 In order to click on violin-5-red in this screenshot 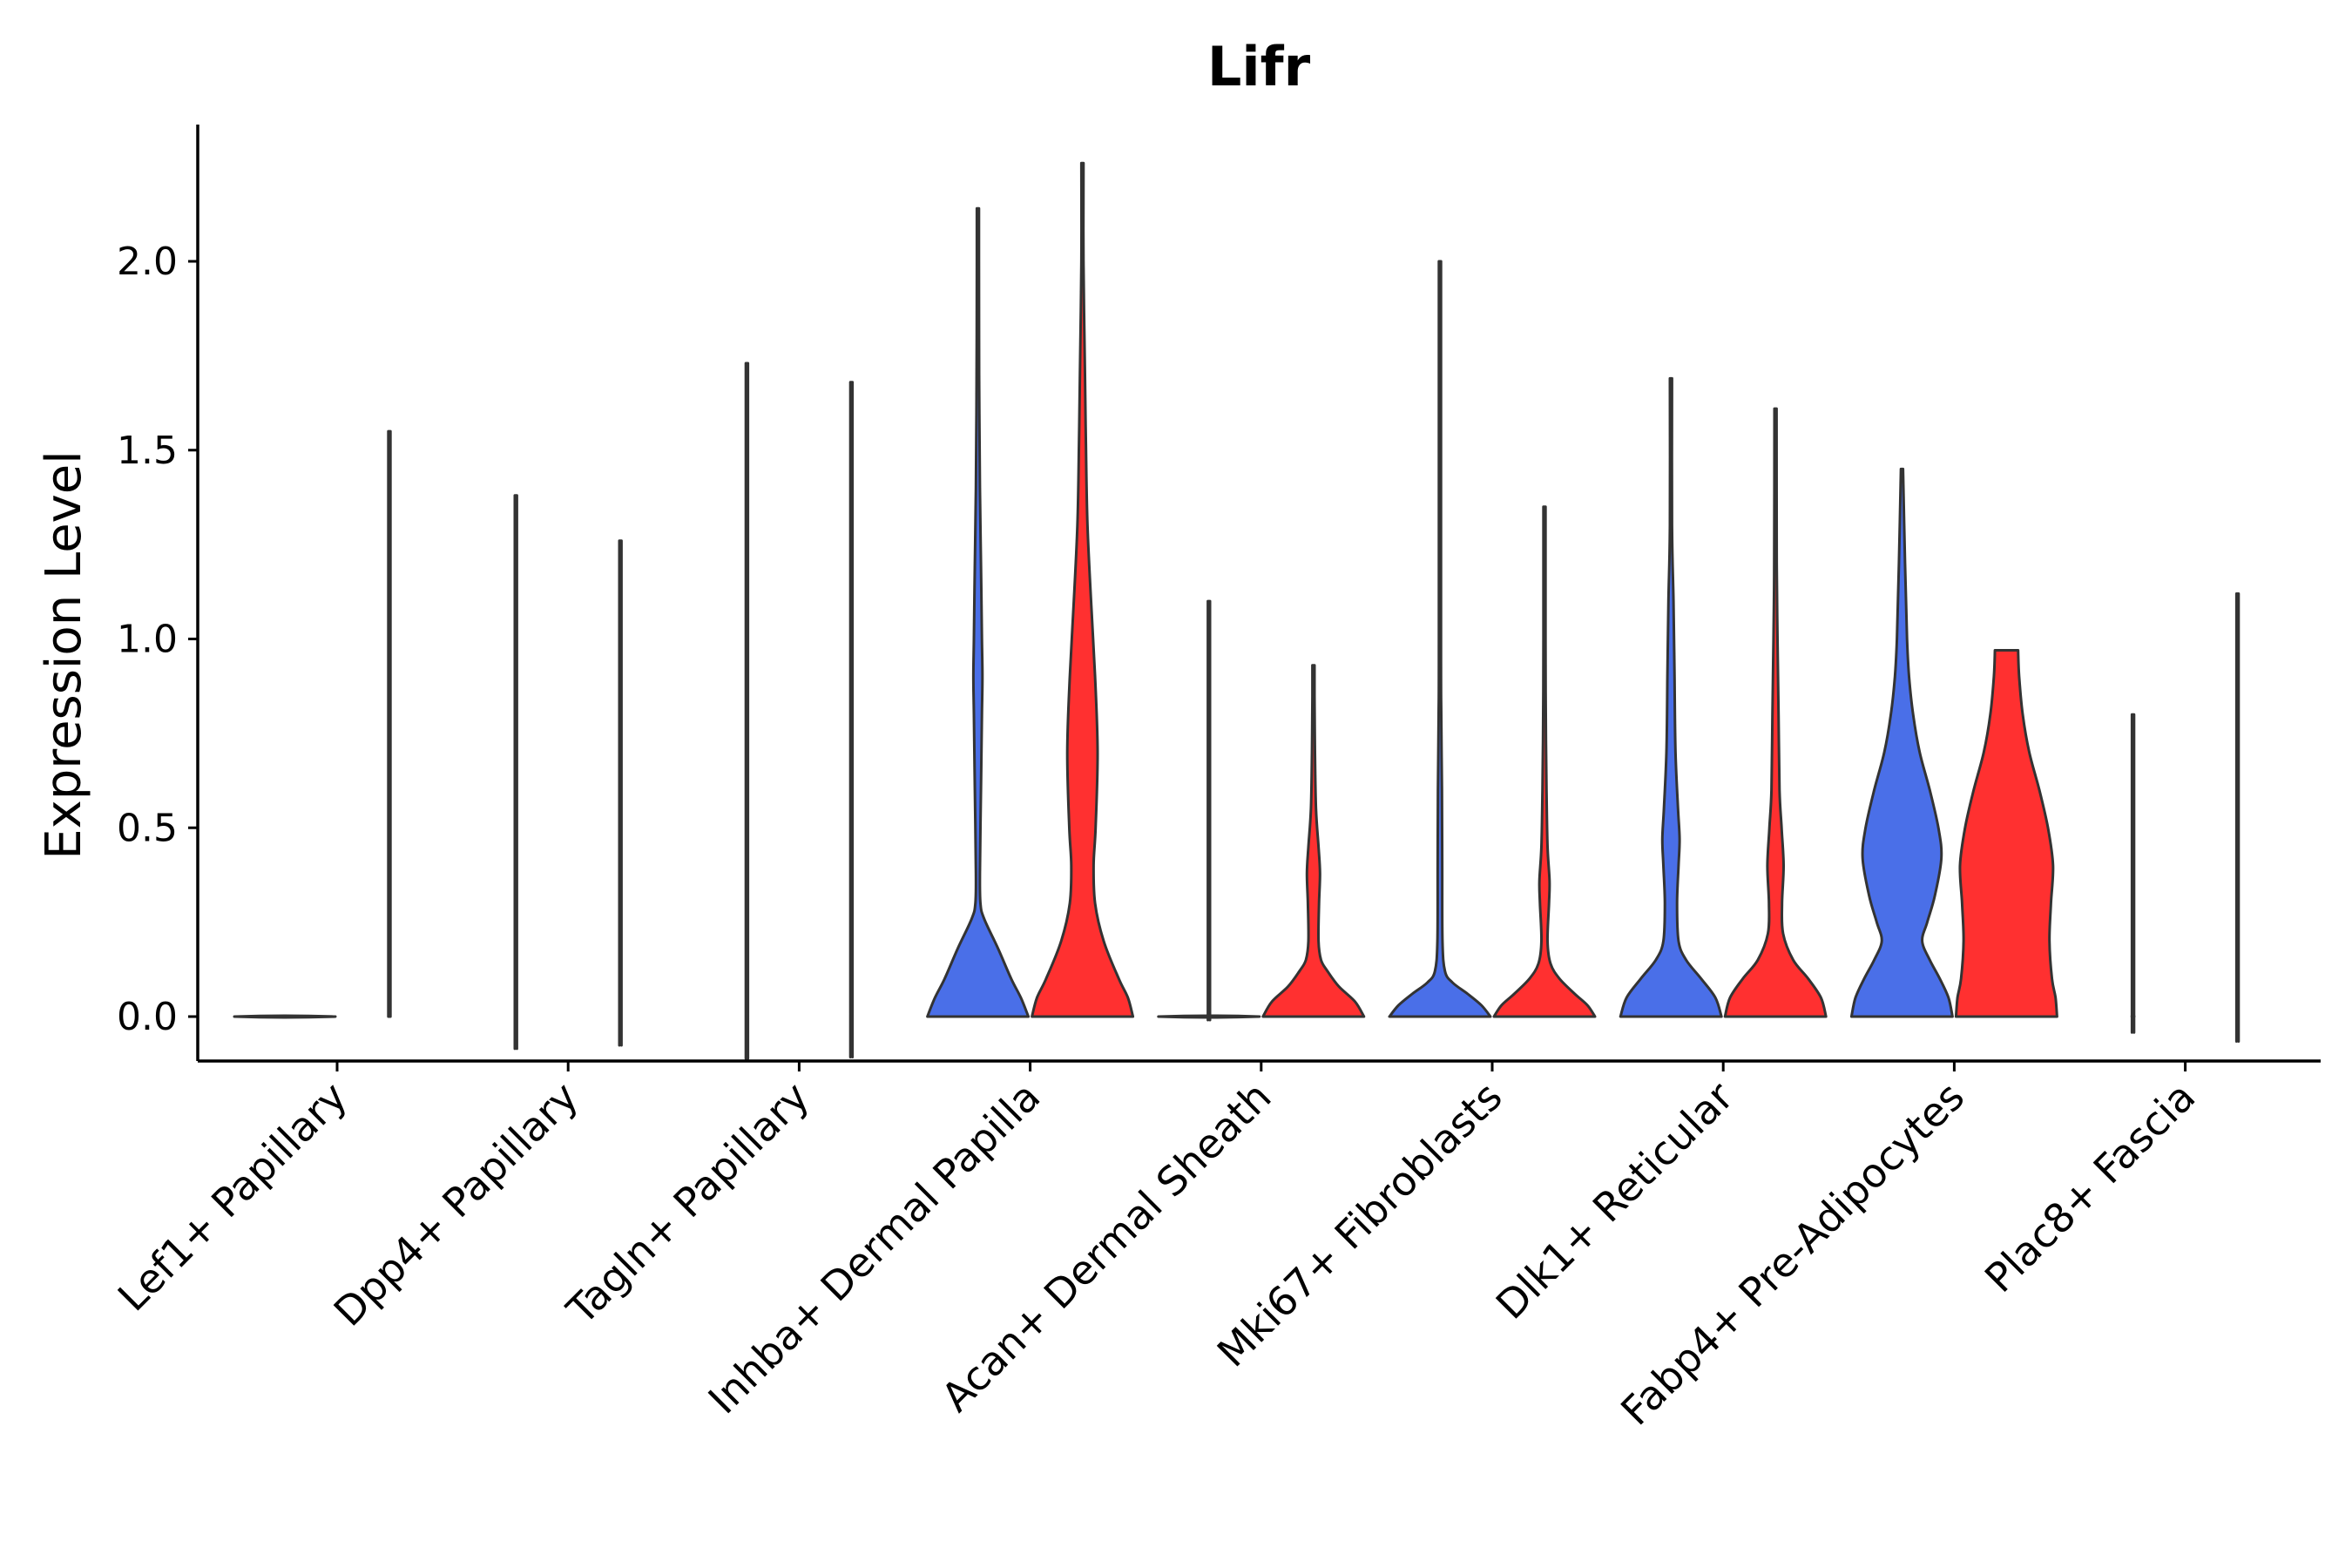, I will do `click(1545, 761)`.